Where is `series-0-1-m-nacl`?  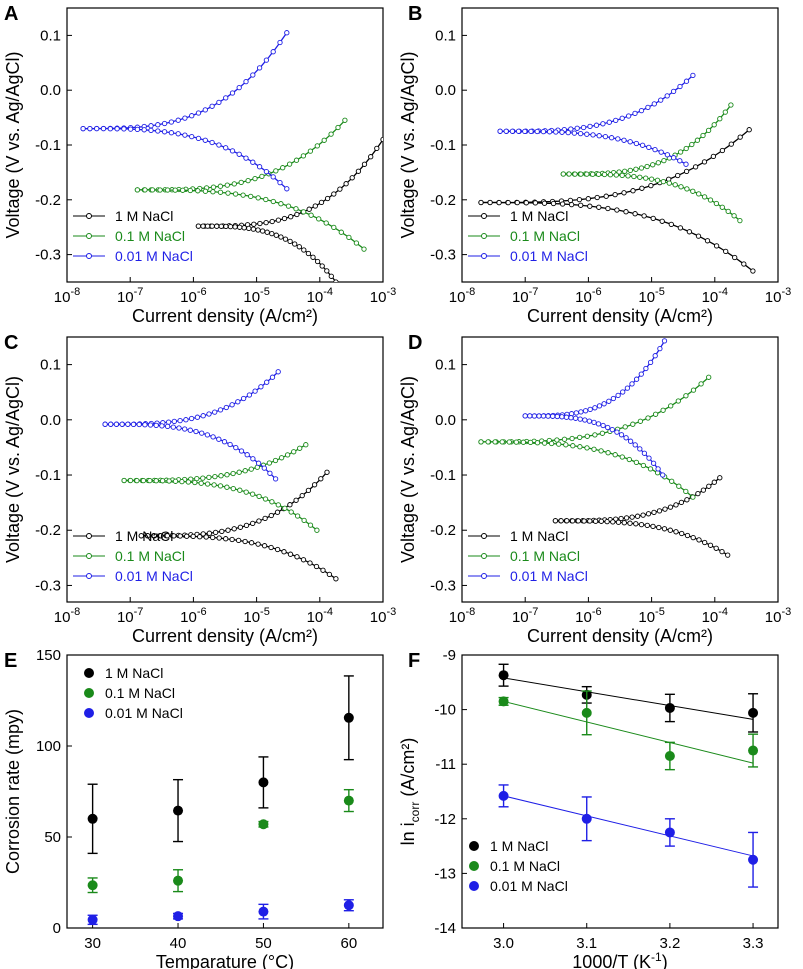
series-0-1-m-nacl is located at coordinates (220, 487).